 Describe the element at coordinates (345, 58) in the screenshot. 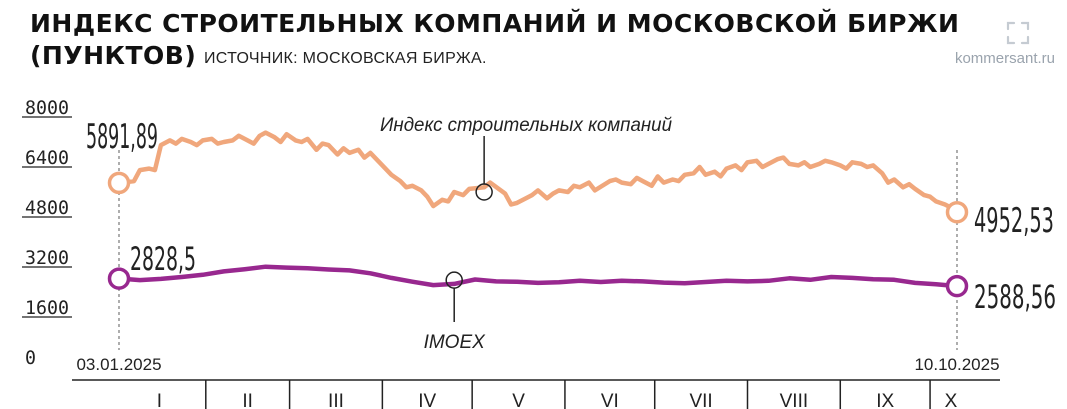

I see `source-note: ИСТОЧНИК: МОСКОВСКАЯ БИРЖА.` at that location.